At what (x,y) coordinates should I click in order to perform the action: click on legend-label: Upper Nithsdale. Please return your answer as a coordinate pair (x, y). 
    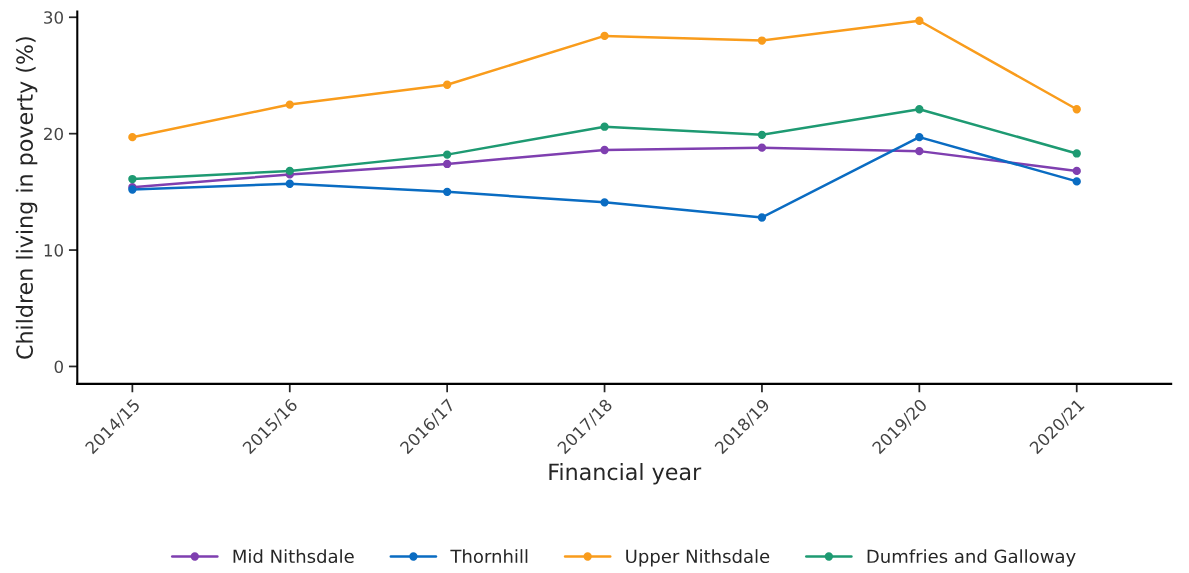
    Looking at the image, I should click on (698, 558).